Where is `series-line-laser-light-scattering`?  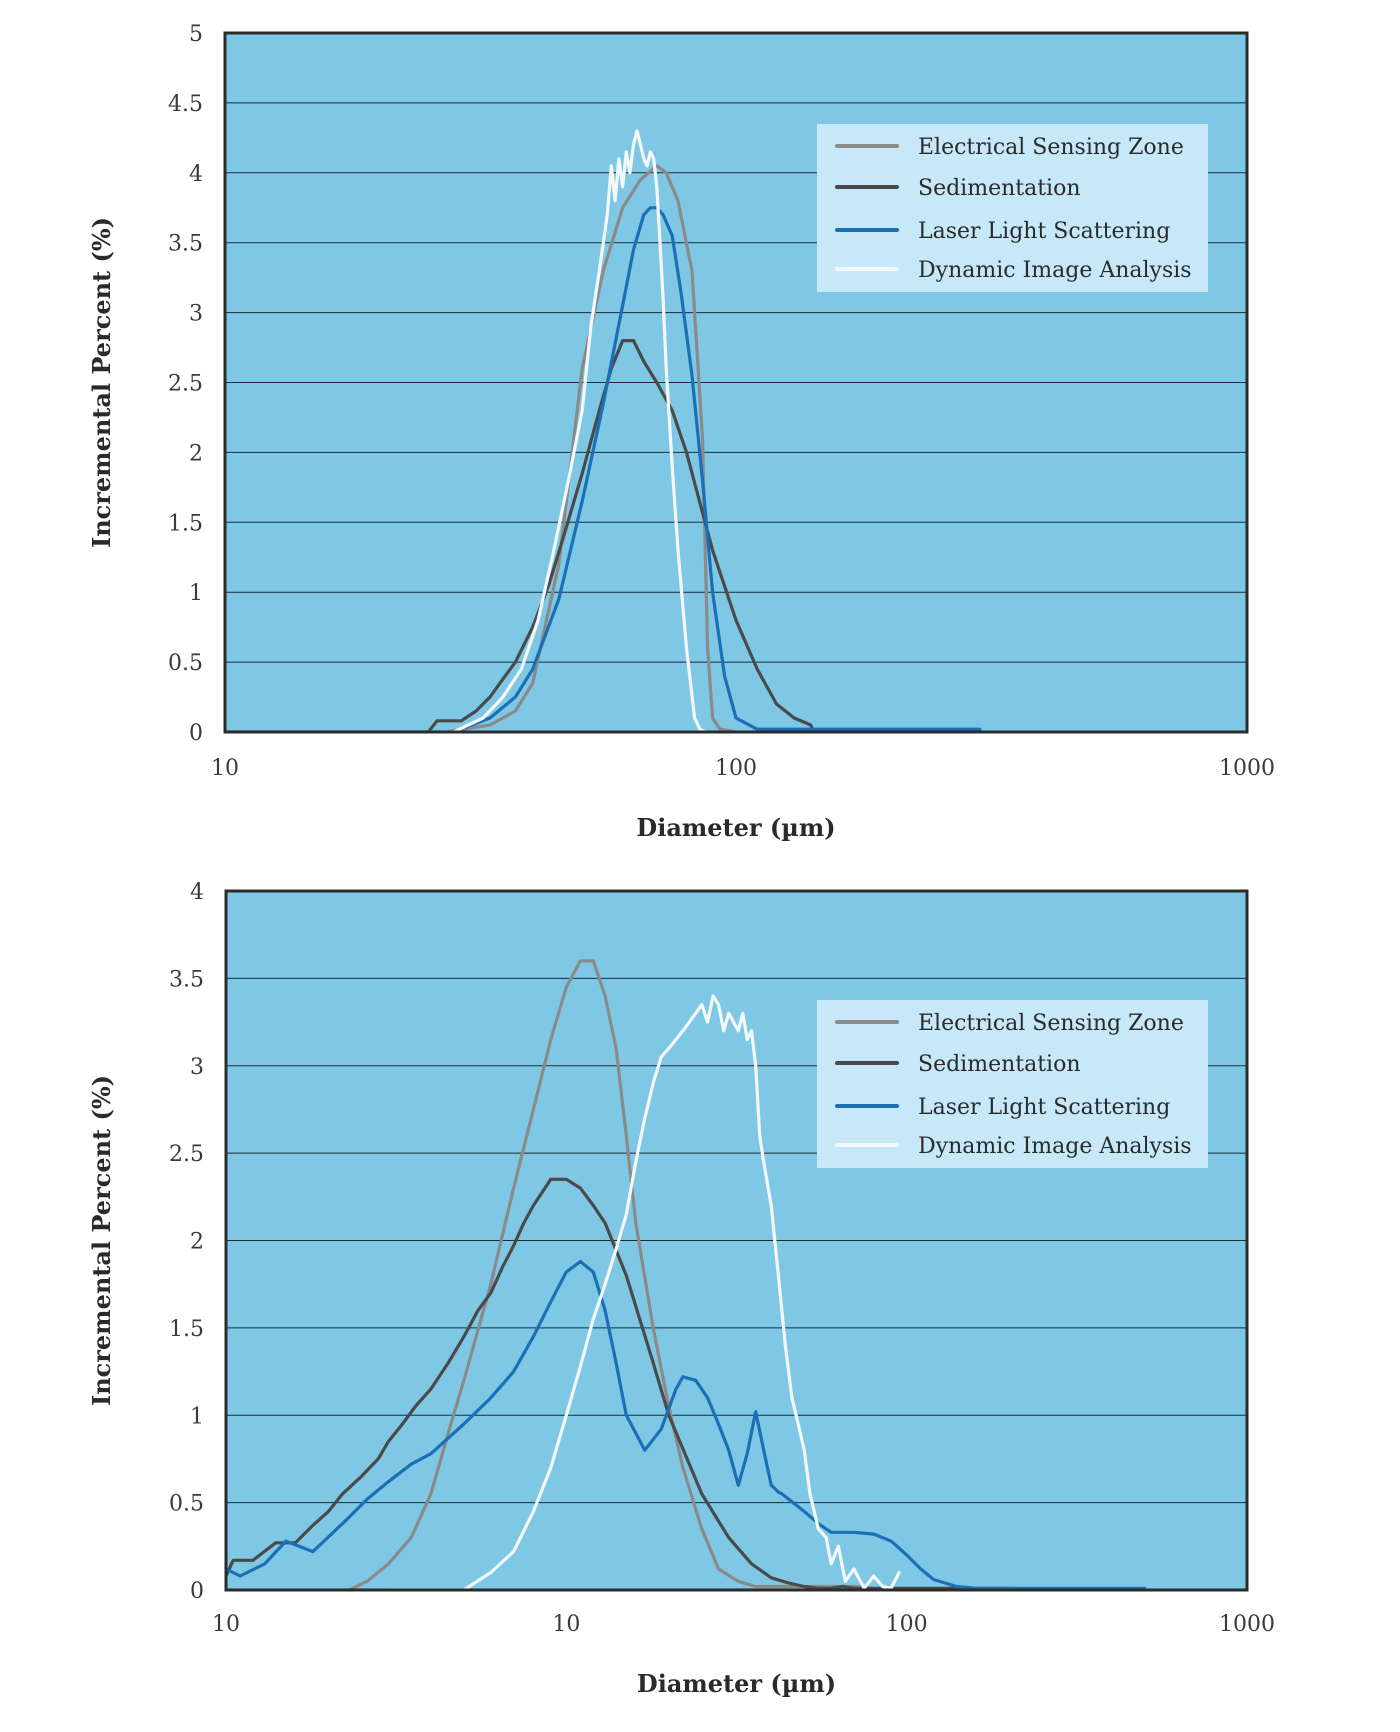
series-line-laser-light-scattering is located at coordinates (686, 1424).